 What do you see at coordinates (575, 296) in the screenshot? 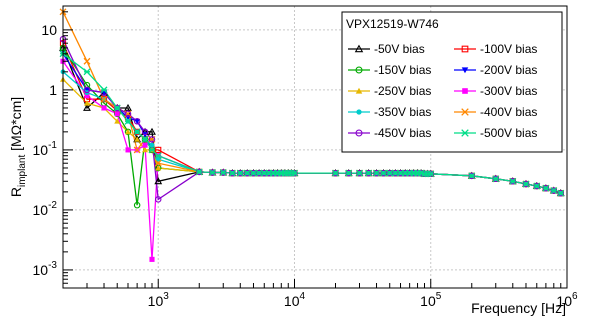
I see `x-tick-label-exp: 6` at bounding box center [575, 296].